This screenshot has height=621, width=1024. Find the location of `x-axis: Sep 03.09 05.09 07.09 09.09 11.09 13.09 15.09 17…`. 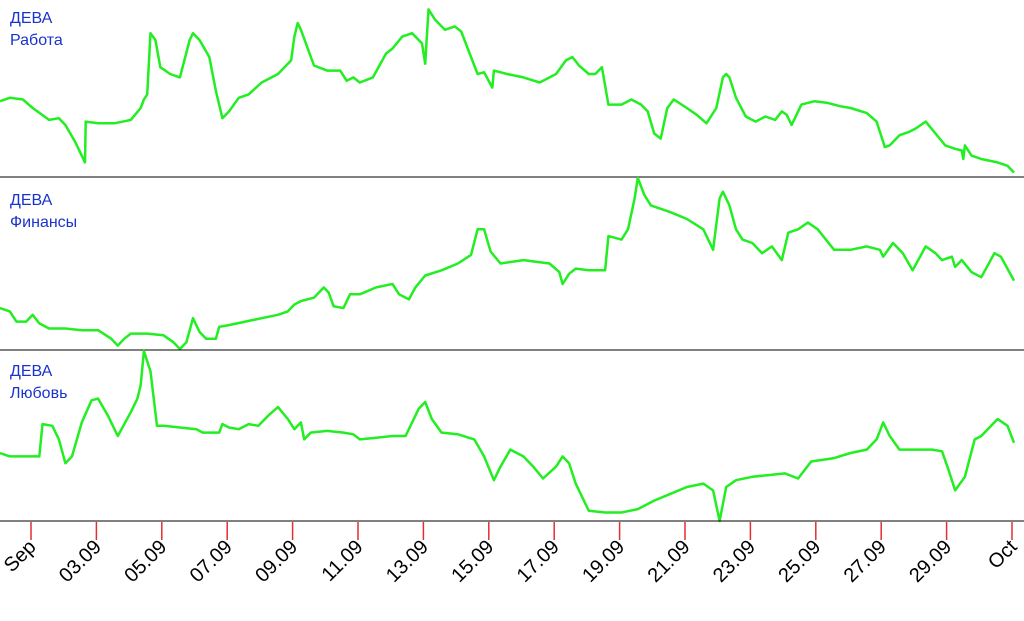

x-axis: Sep 03.09 05.09 07.09 09.09 11.09 13.09 15.09 17… is located at coordinates (511, 554).